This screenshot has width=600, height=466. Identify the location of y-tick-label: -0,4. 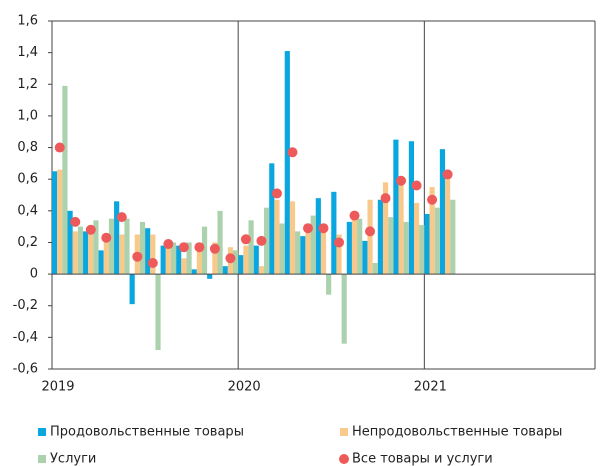
(25, 337).